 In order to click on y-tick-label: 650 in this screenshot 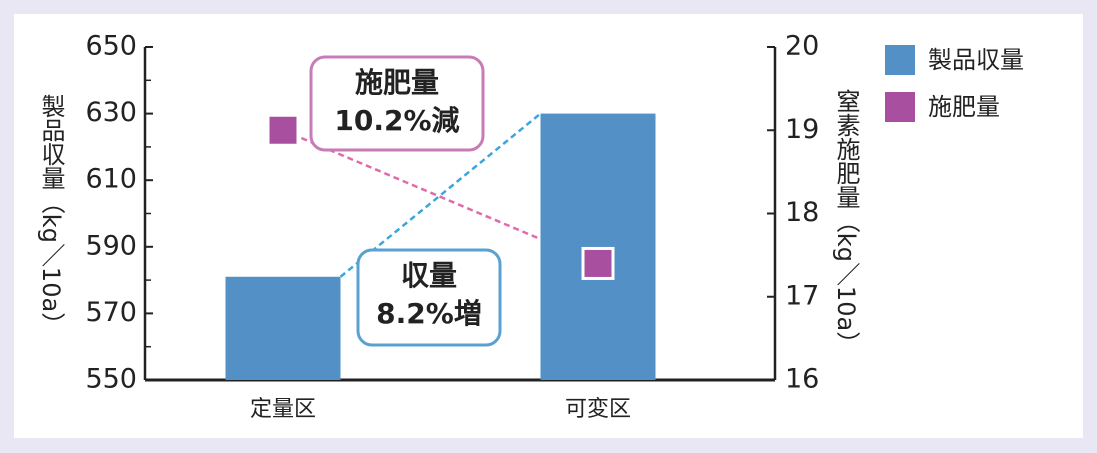, I will do `click(111, 46)`.